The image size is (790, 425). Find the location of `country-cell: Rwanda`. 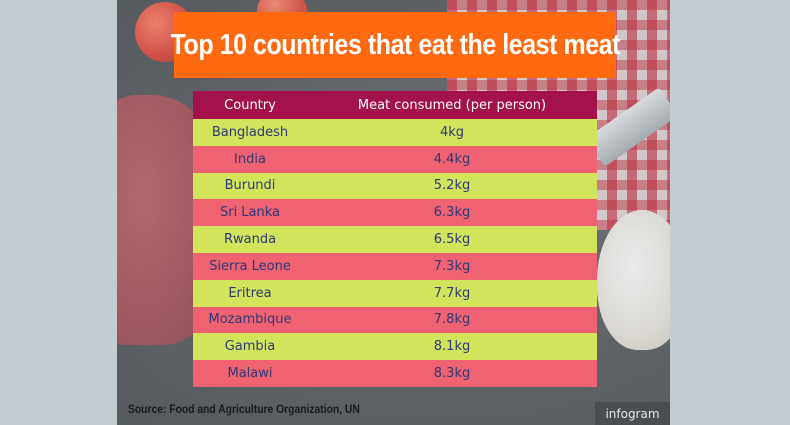

country-cell: Rwanda is located at coordinates (250, 240).